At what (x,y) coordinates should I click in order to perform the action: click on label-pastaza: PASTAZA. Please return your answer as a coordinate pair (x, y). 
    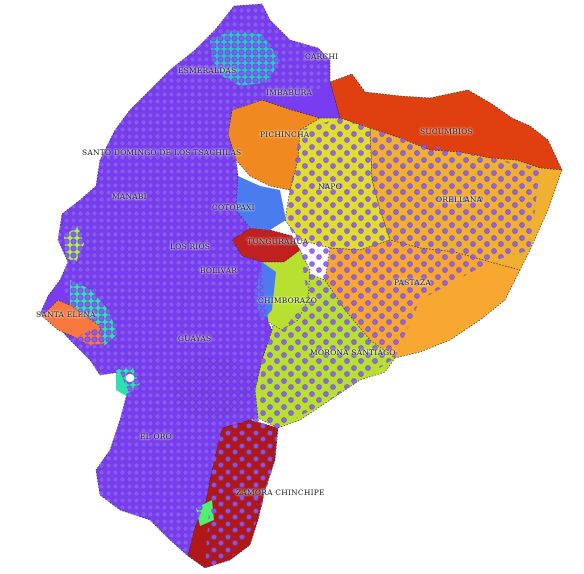
    Looking at the image, I should click on (412, 282).